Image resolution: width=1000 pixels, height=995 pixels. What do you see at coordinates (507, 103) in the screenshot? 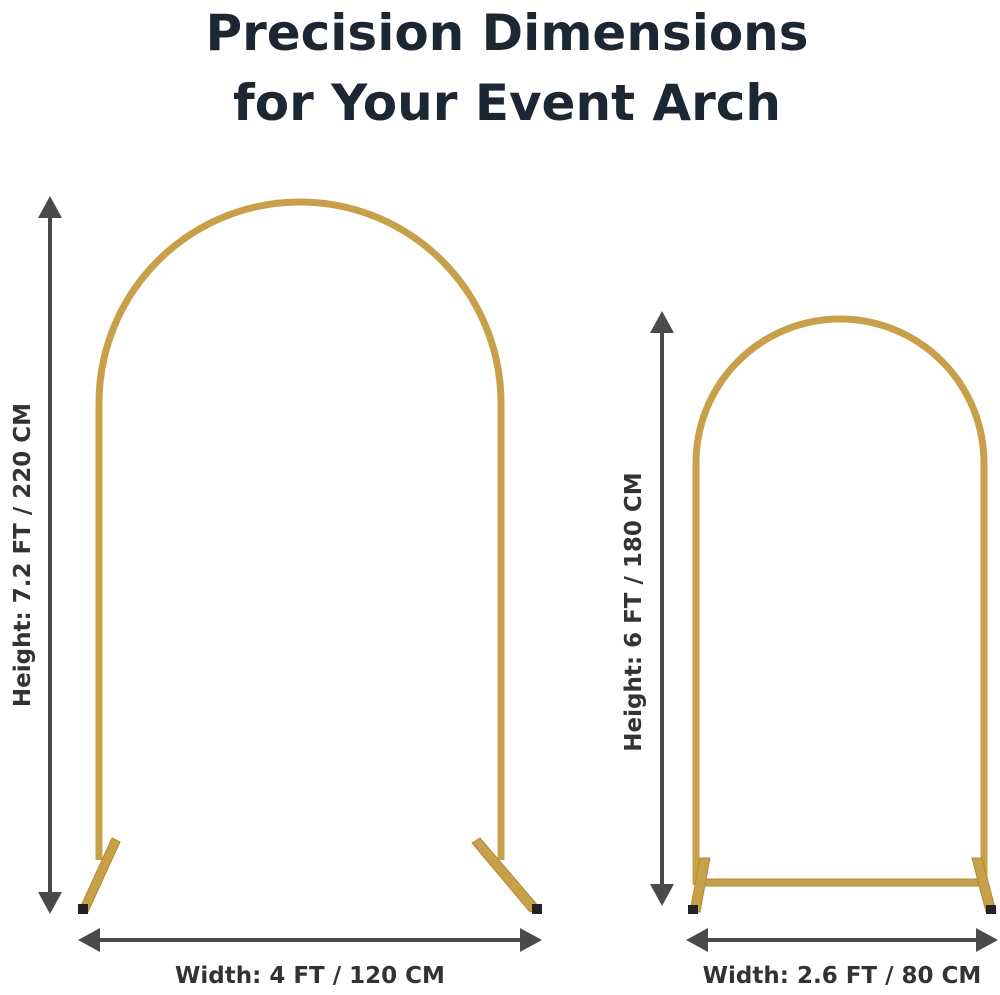
I see `title-line: for Your Event Arch` at bounding box center [507, 103].